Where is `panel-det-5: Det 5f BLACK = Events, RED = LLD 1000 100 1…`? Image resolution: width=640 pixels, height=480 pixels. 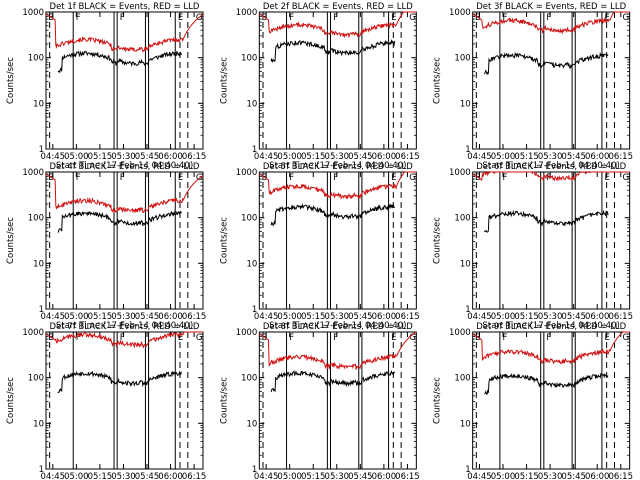 panel-det-5: Det 5f BLACK = Events, RED = LLD 1000 100 1… is located at coordinates (319, 246).